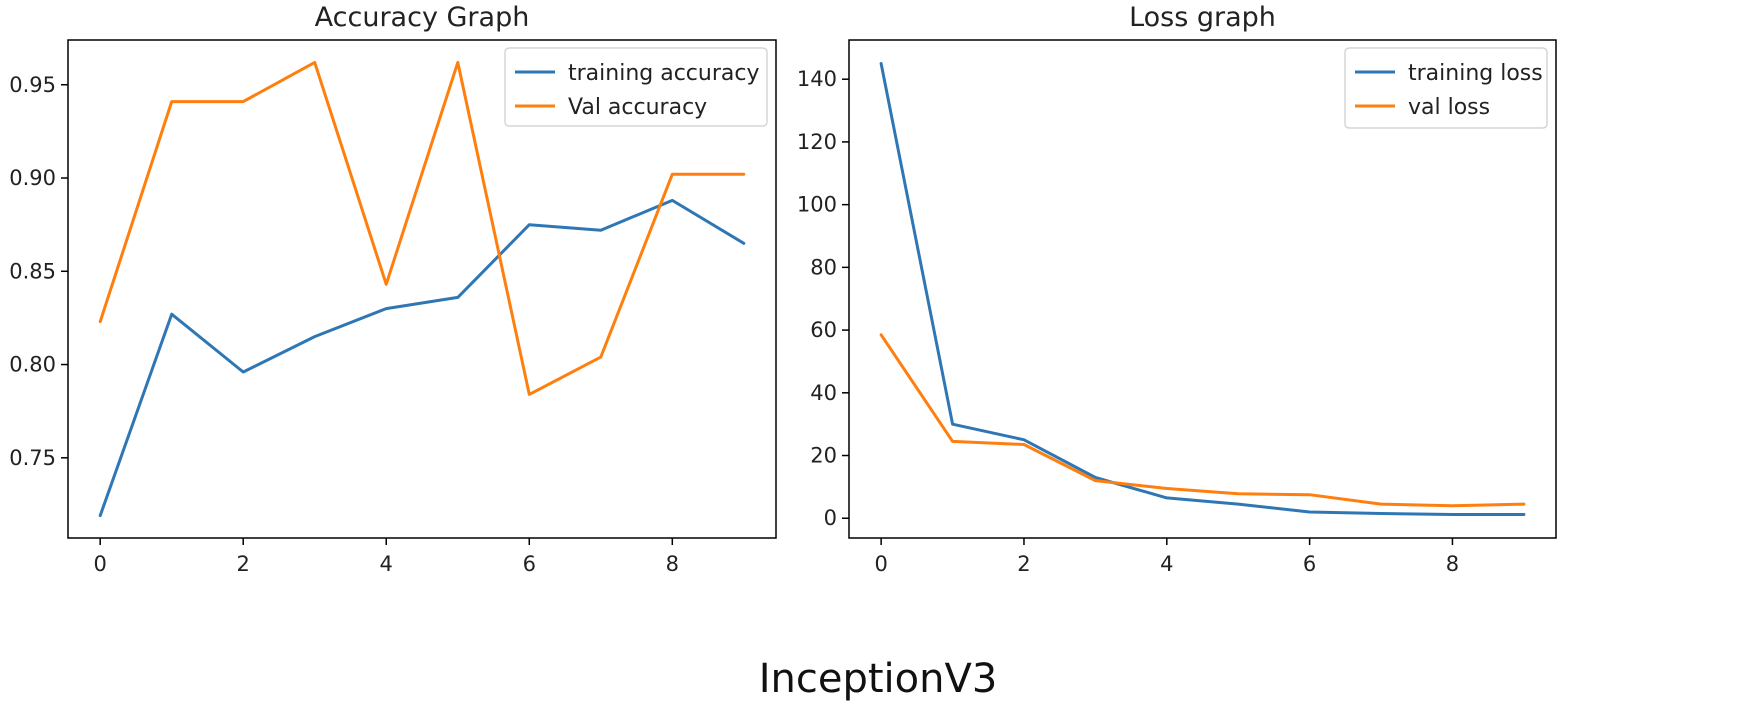 Image resolution: width=1755 pixels, height=709 pixels. Describe the element at coordinates (32, 178) in the screenshot. I see `y-tick-label: 0.90` at that location.